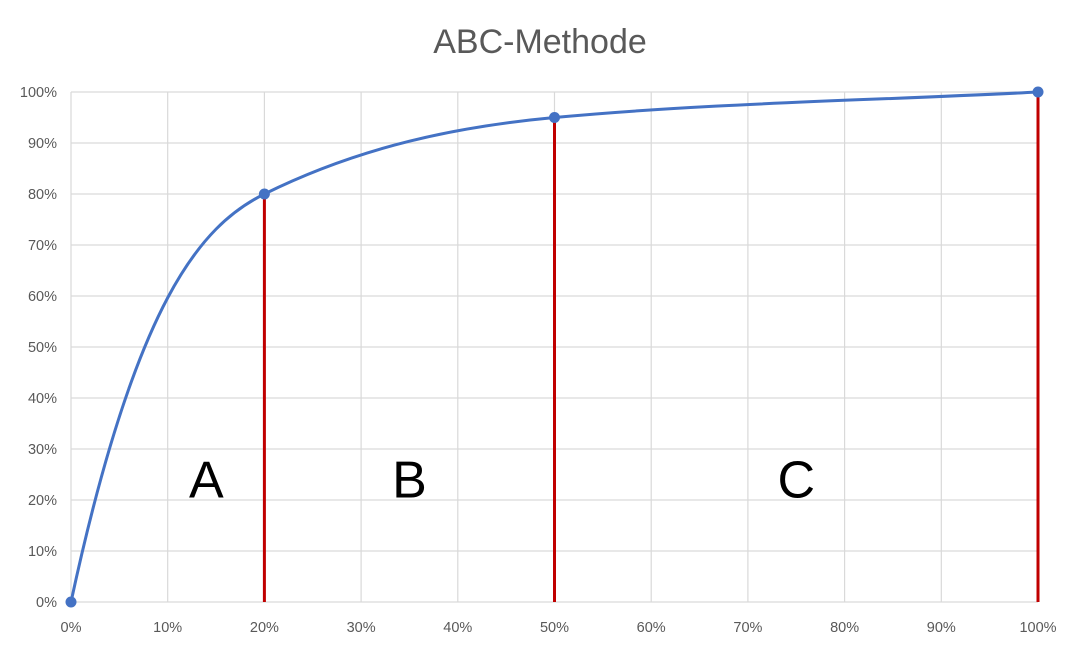 Image resolution: width=1080 pixels, height=650 pixels. Describe the element at coordinates (1037, 628) in the screenshot. I see `x-tick-label: 100%` at that location.